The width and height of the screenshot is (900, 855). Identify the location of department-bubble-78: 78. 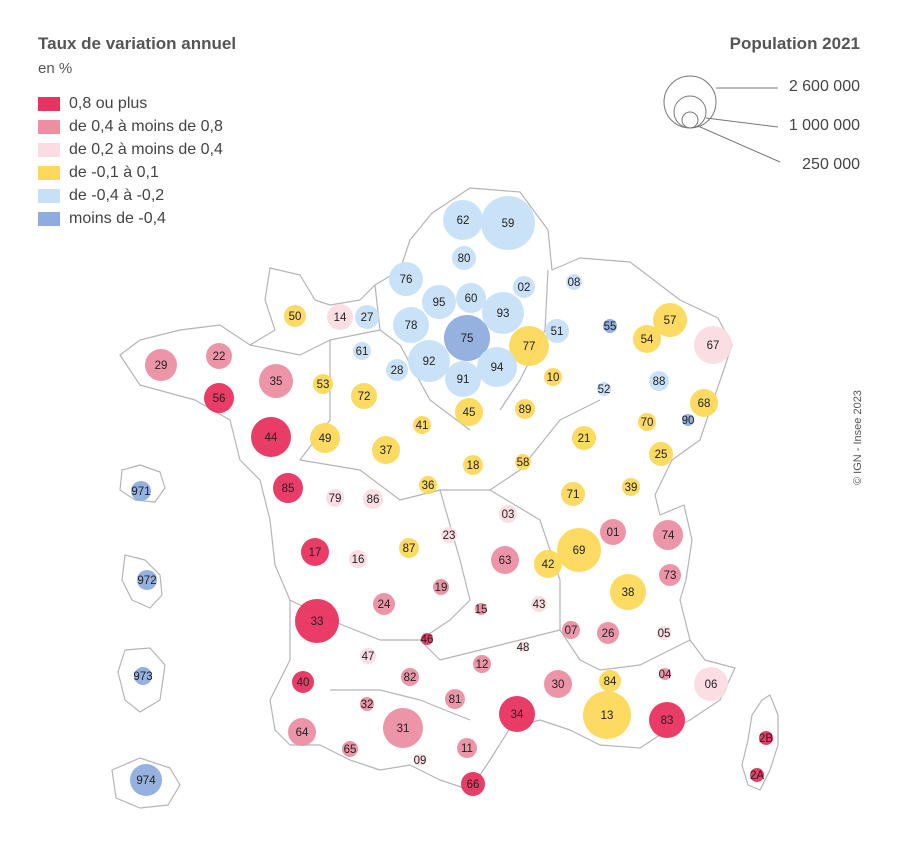
(411, 325).